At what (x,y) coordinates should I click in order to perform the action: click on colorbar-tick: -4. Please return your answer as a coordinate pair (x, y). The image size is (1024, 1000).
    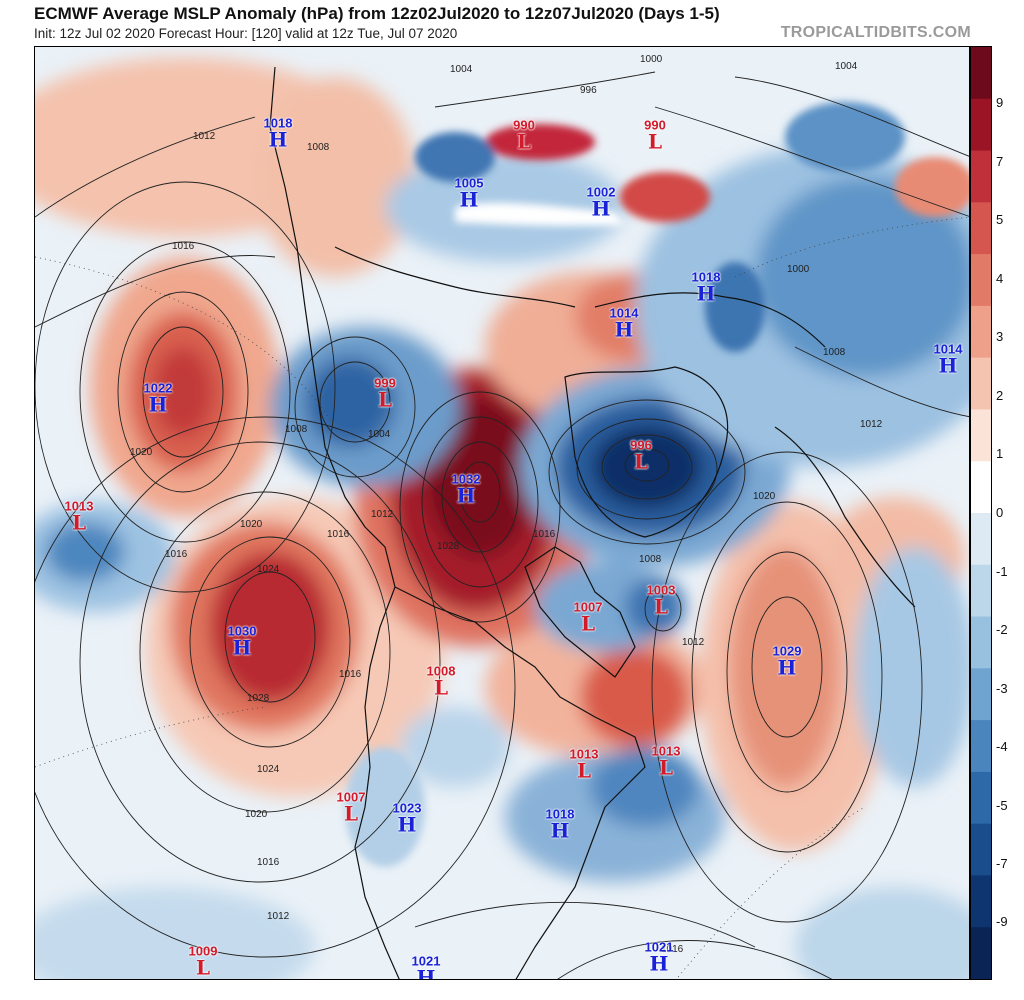
    Looking at the image, I should click on (1002, 746).